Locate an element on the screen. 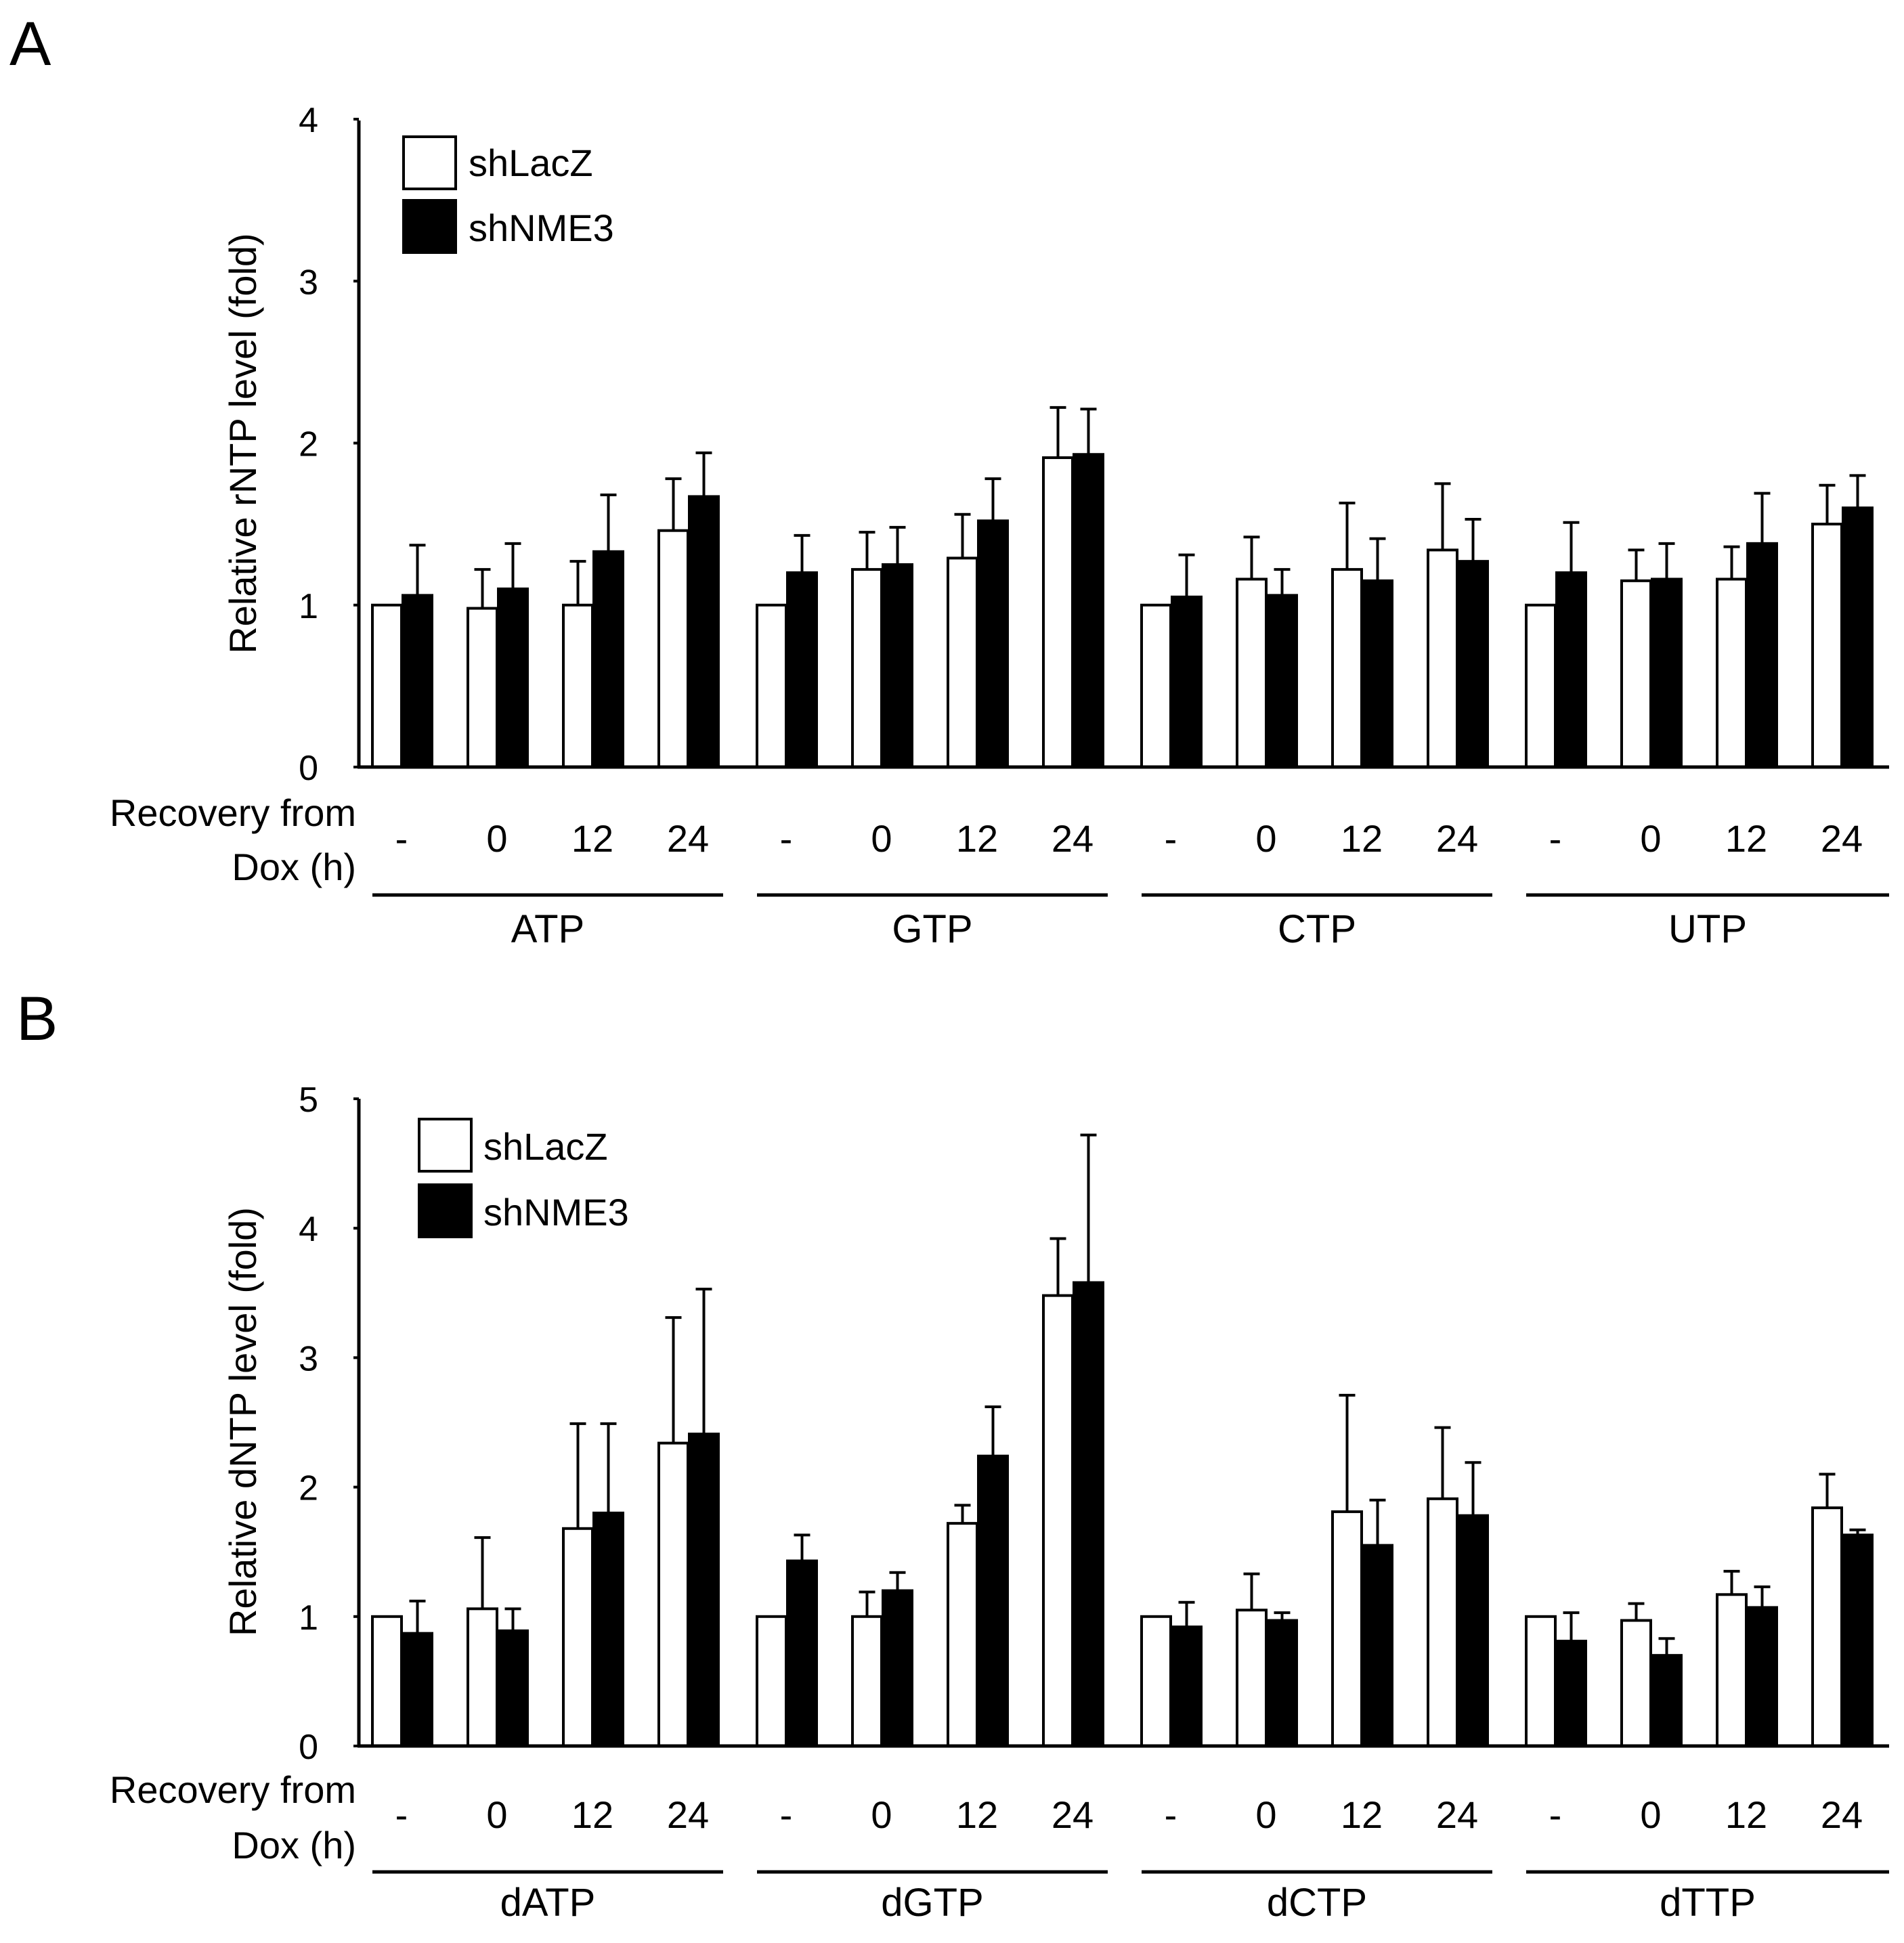  bar-shlacz-datp-12h is located at coordinates (578, 1637).